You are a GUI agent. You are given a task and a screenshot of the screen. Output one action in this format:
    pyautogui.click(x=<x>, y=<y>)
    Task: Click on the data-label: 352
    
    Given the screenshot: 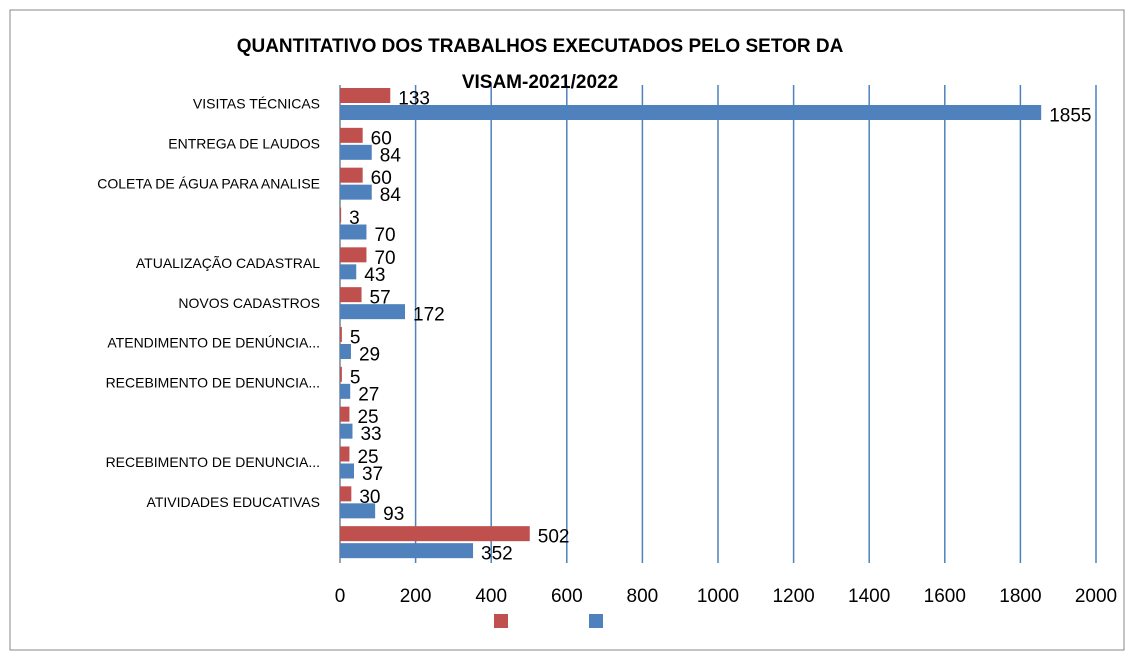 What is the action you would take?
    pyautogui.click(x=497, y=554)
    